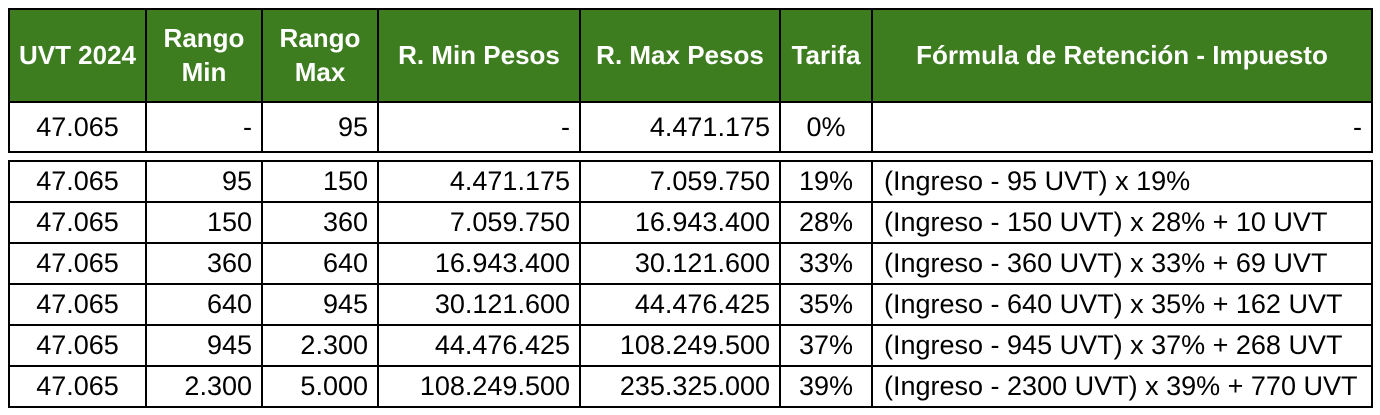 The image size is (1380, 415). I want to click on cell-rango-max: 945, so click(320, 304).